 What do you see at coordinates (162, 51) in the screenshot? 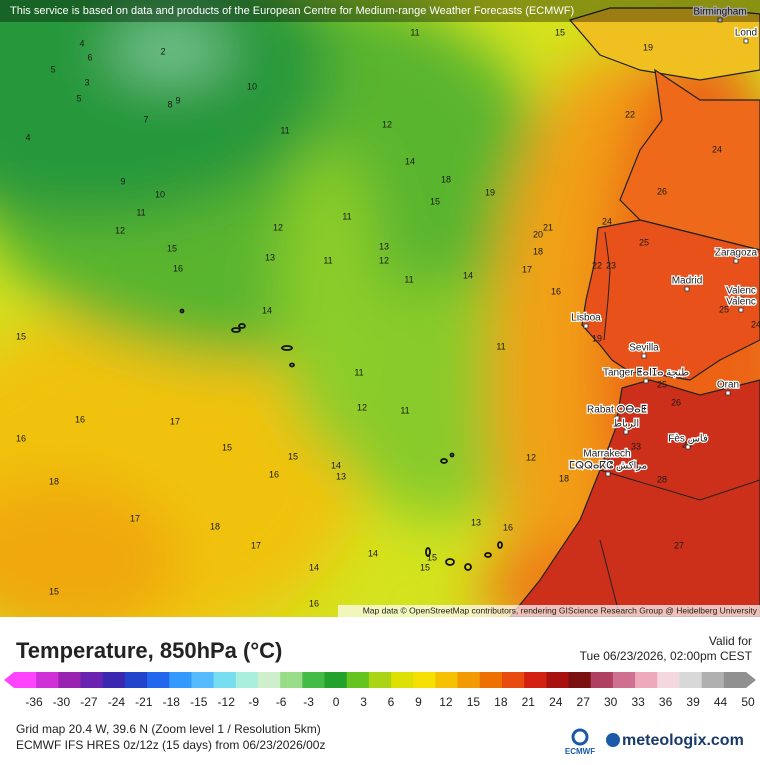
I see `contour-label: 2` at bounding box center [162, 51].